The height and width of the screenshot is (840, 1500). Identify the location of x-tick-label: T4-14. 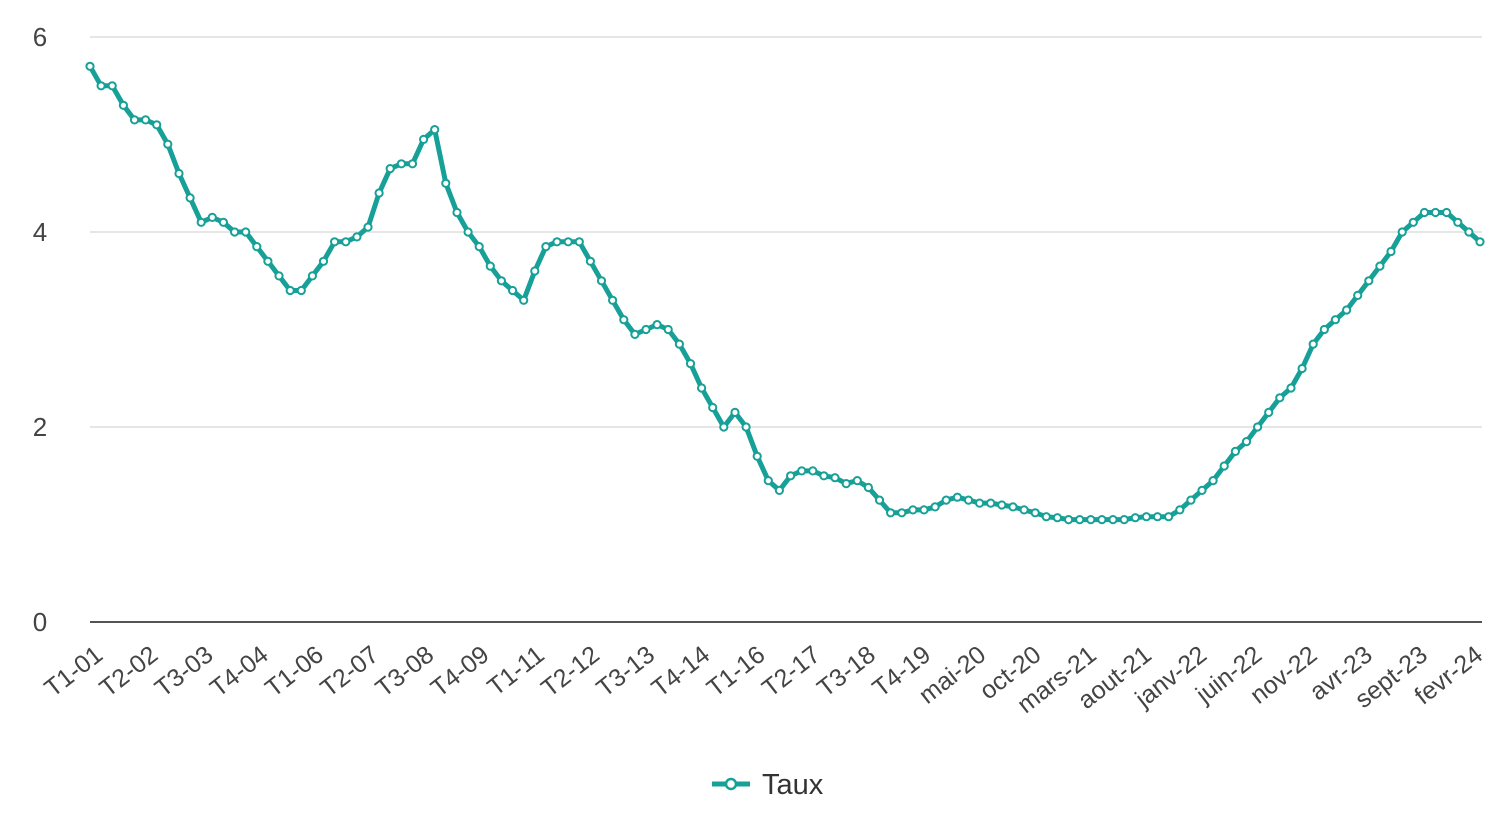
(681, 671).